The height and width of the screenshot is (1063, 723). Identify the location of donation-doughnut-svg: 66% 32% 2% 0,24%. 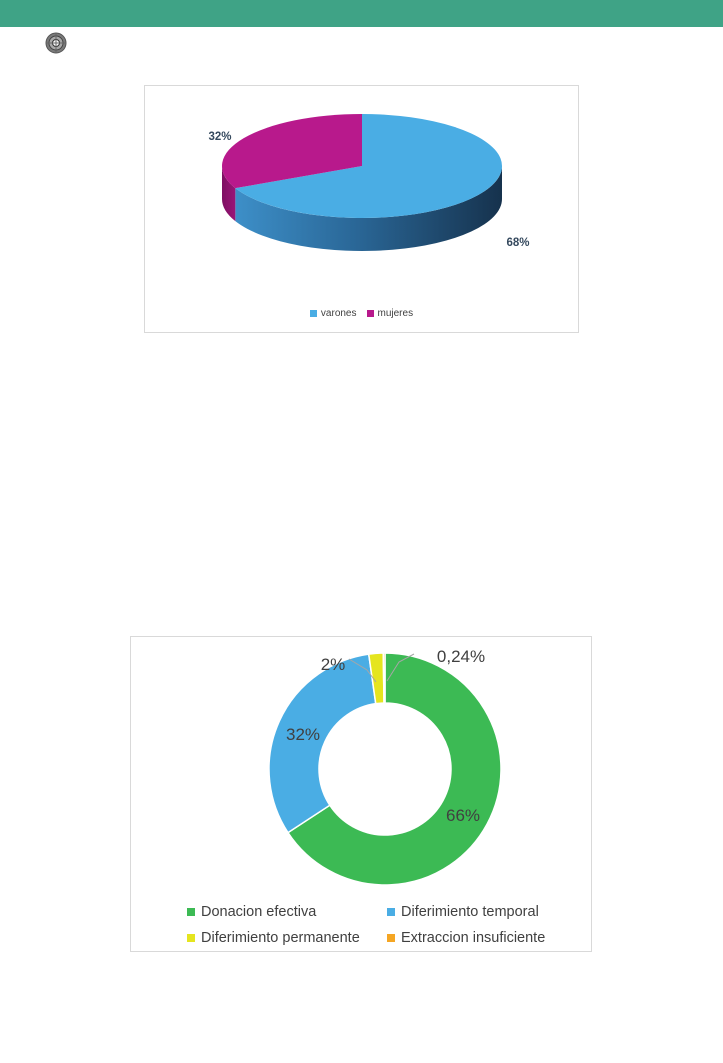
(385, 766).